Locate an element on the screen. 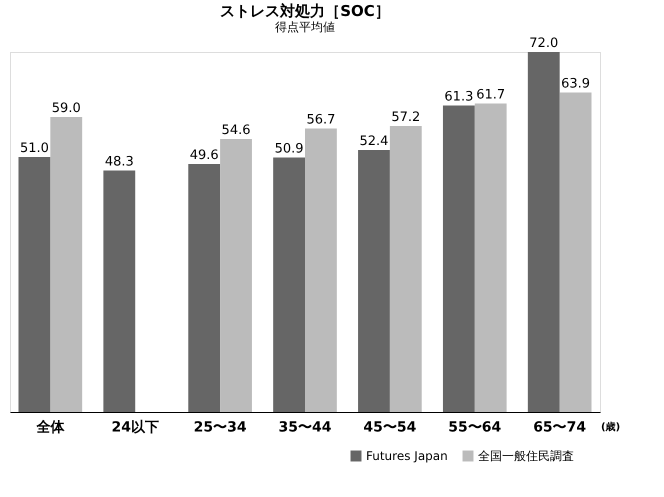  x-tick-label: 35〜44 is located at coordinates (305, 428).